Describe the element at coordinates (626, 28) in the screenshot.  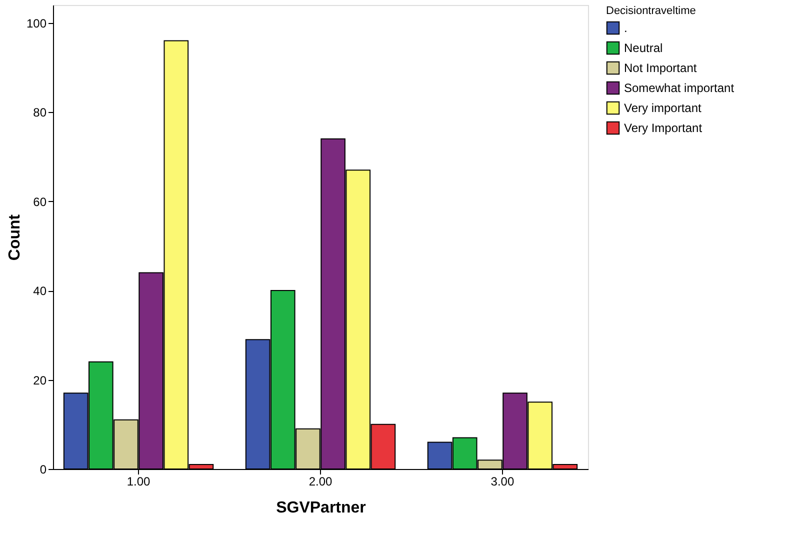
I see `legend-label: .` at that location.